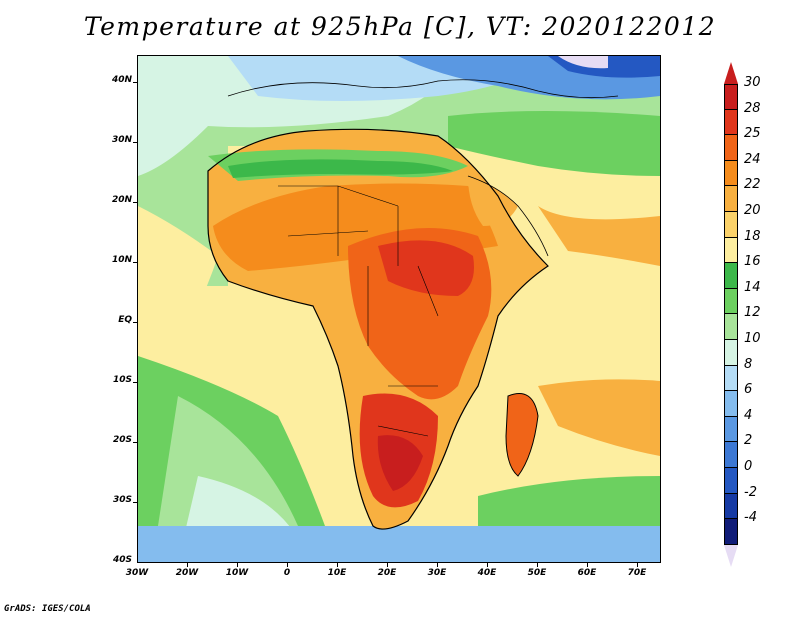  What do you see at coordinates (399, 544) in the screenshot?
I see `southern-ocean-cold-band` at bounding box center [399, 544].